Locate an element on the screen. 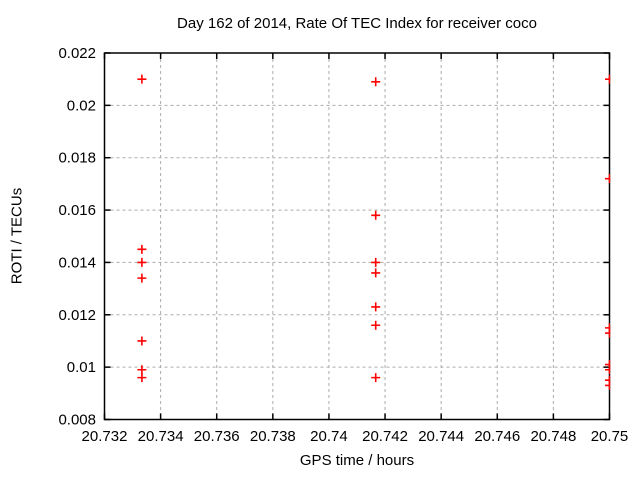 This screenshot has height=480, width=640. y-tick-label: 0.012 is located at coordinates (77, 315).